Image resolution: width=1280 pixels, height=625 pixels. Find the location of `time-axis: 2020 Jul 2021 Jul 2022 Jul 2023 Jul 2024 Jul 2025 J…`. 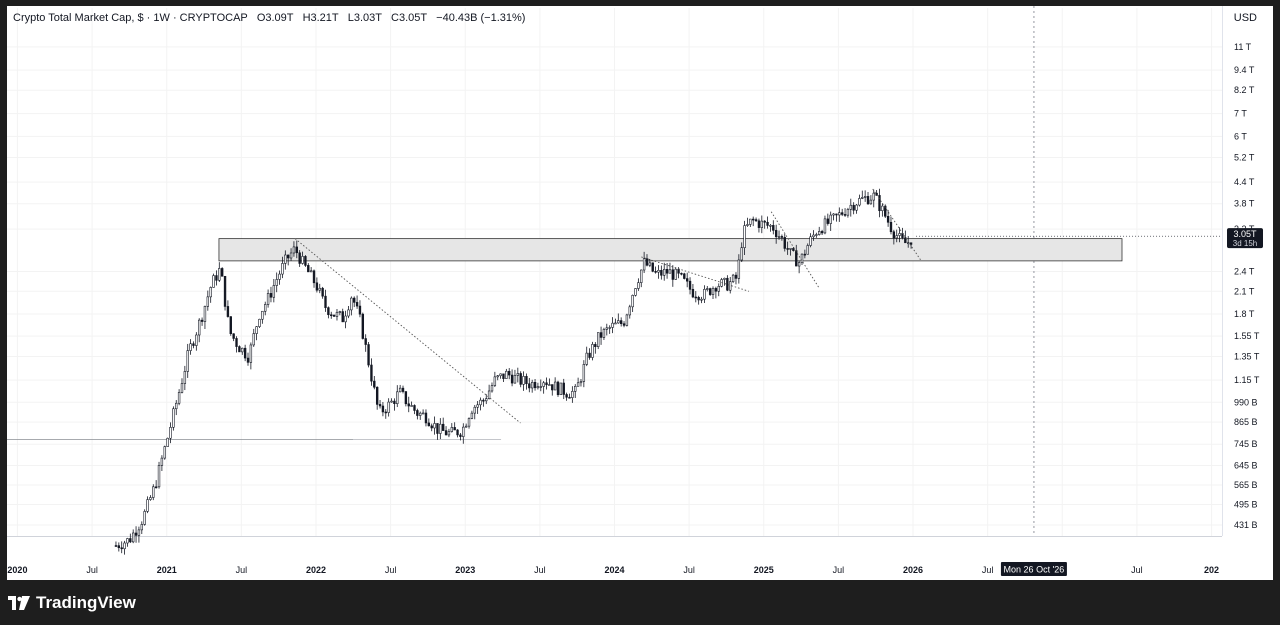

time-axis: 2020 Jul 2021 Jul 2022 Jul 2023 Jul 2024 Jul 2025 J… is located at coordinates (613, 570).